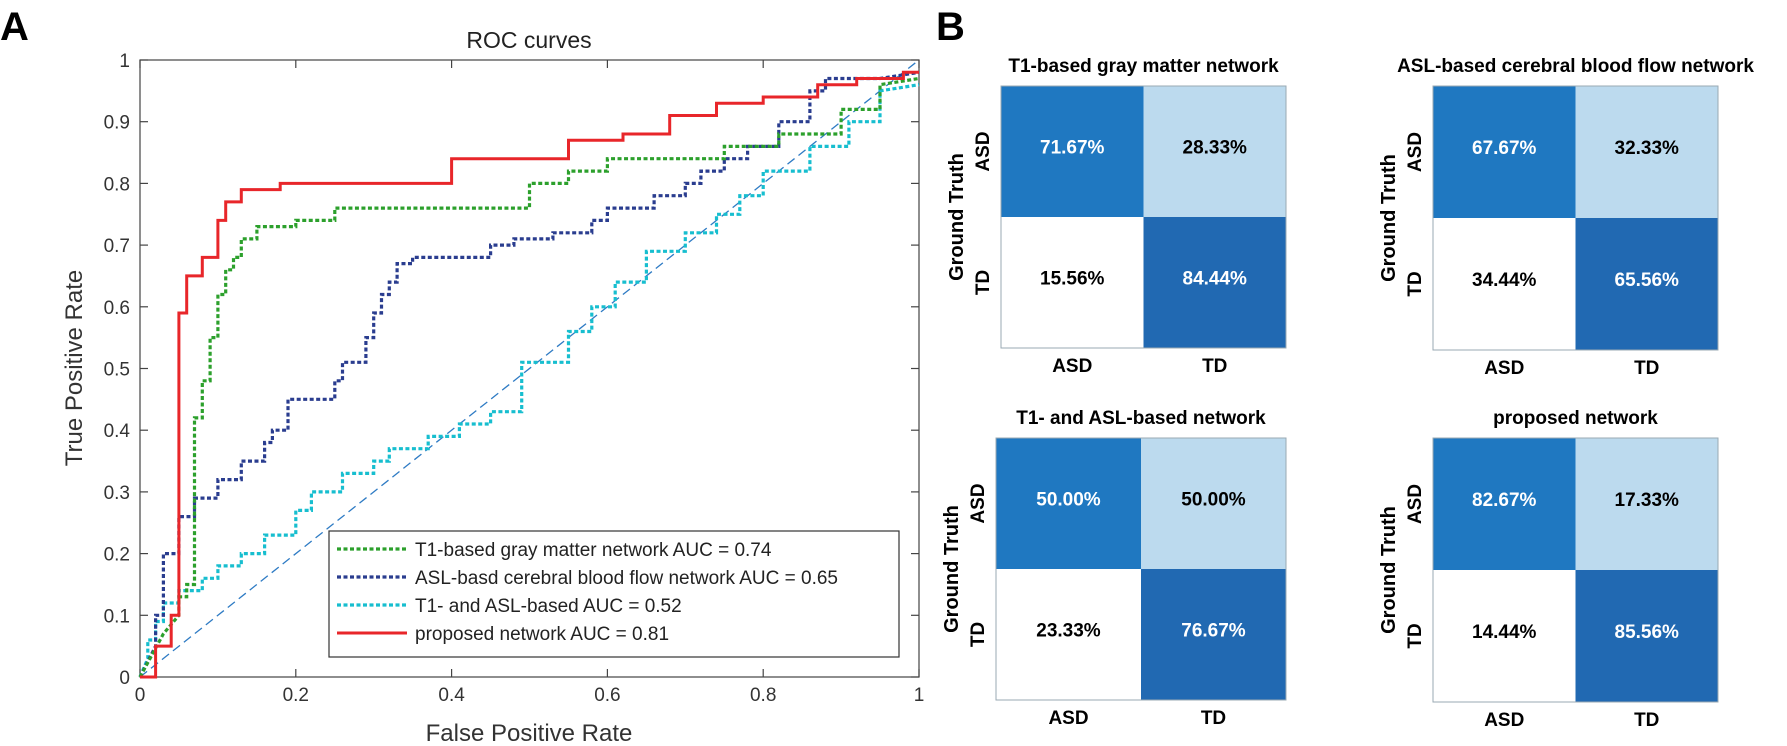 This screenshot has height=746, width=1787. I want to click on y-tick-label: 0.8, so click(117, 184).